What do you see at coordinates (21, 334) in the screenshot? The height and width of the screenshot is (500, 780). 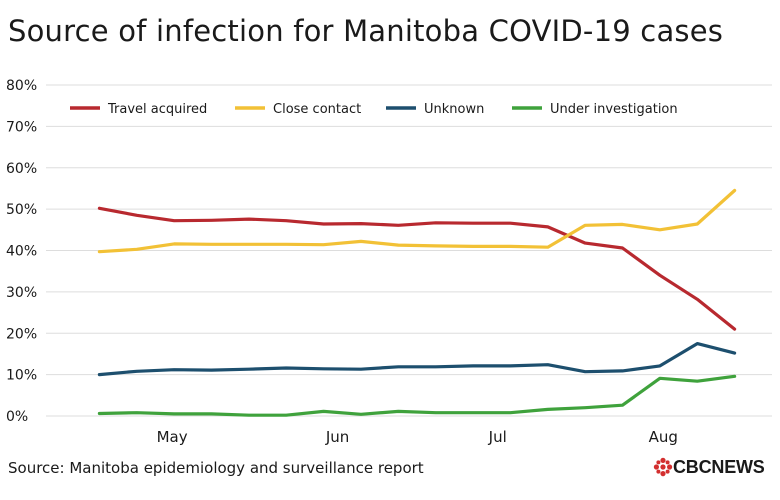 I see `y-tick-label: 20%` at bounding box center [21, 334].